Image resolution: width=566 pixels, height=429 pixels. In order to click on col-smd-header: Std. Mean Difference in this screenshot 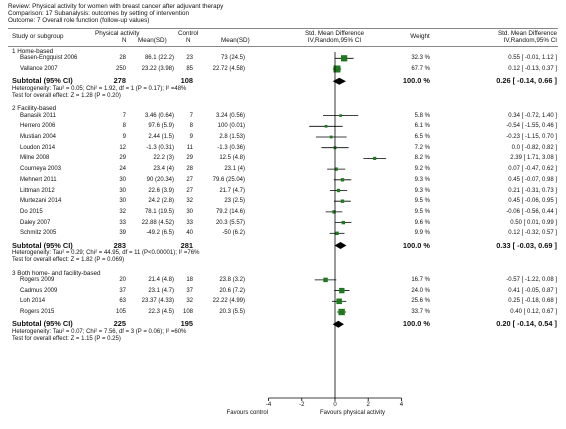, I will do `click(334, 33)`.